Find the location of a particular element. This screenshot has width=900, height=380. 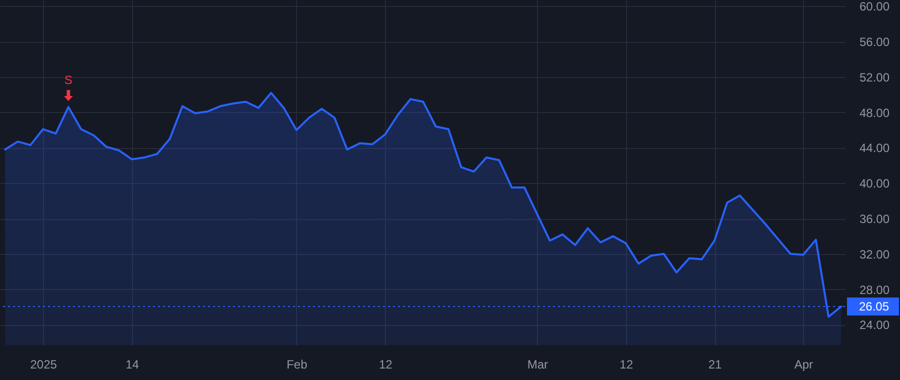

x-tick-label: 21 is located at coordinates (715, 365).